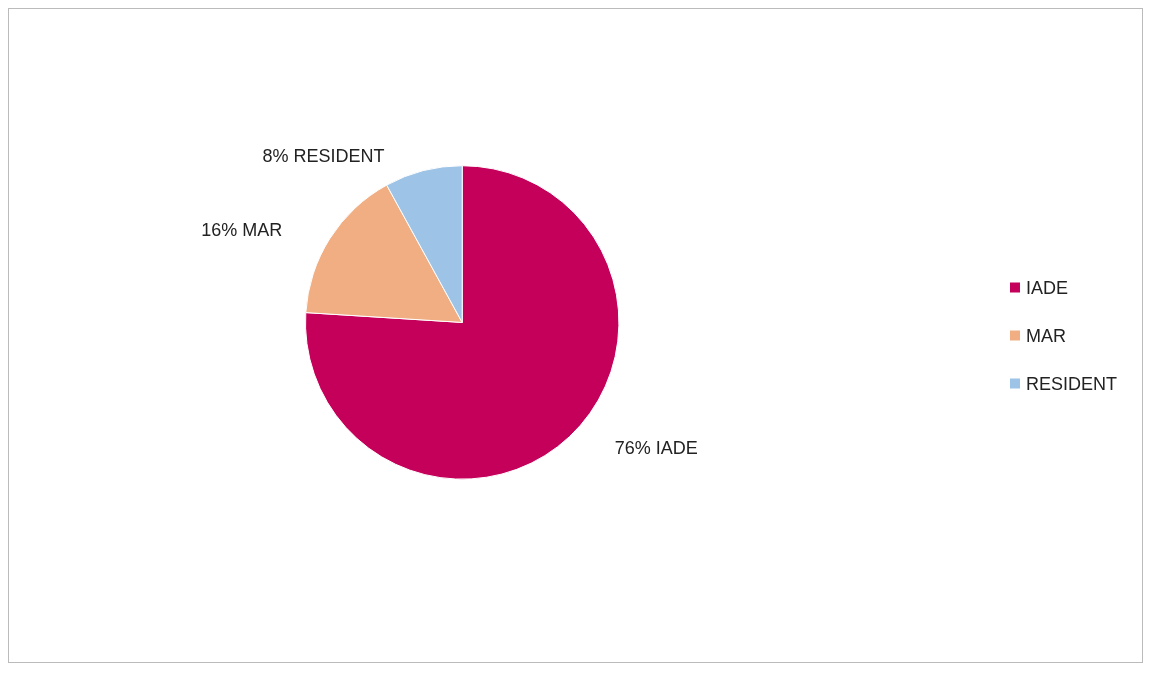 The height and width of the screenshot is (675, 1153). Describe the element at coordinates (1045, 335) in the screenshot. I see `legend-label: MAR` at that location.